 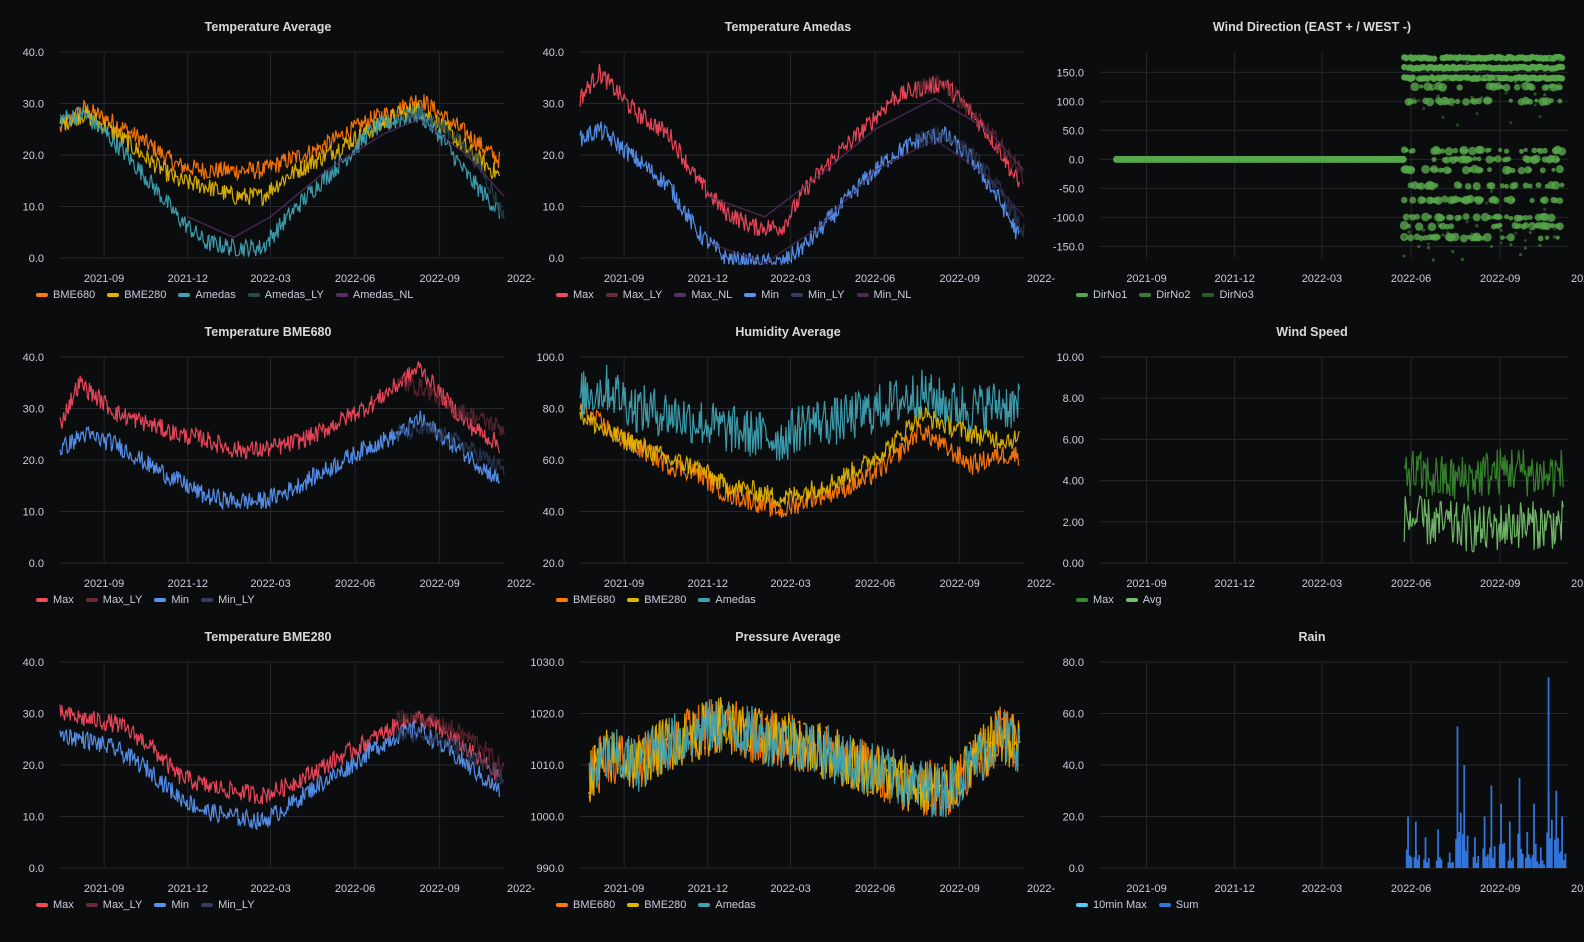 I want to click on y-tick-label: 1020.0, so click(x=547, y=715).